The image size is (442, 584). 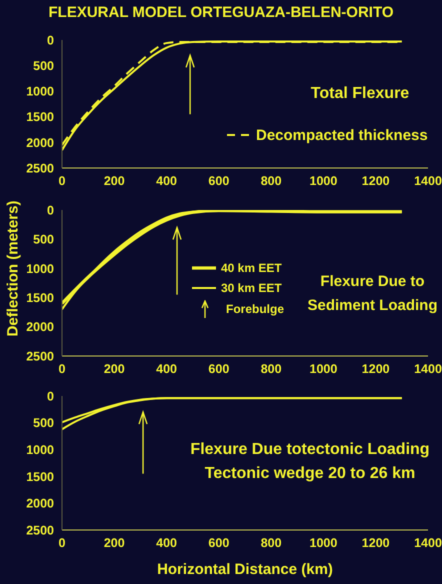 I want to click on annotation: Flexure Due totectonic Loading Tectonic wedge 20 to 26 km, so click(x=310, y=462).